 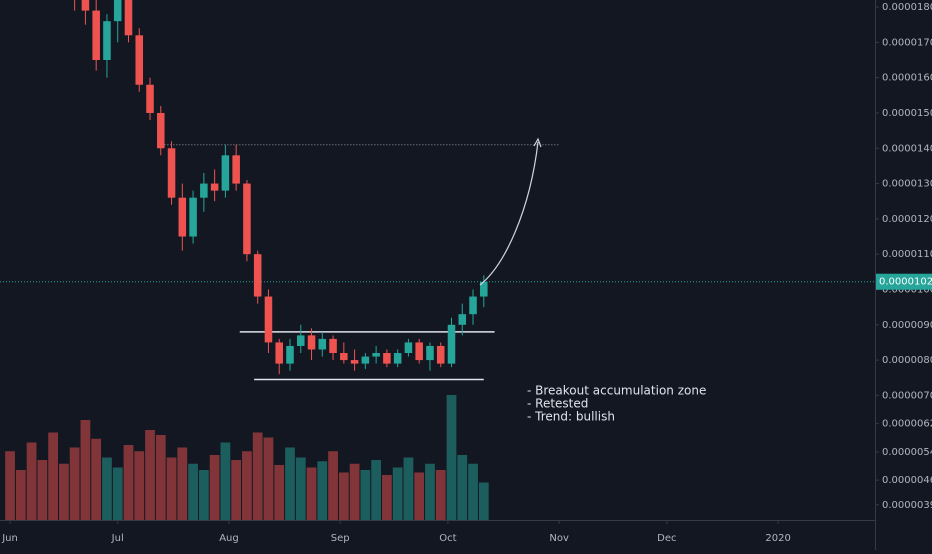 What do you see at coordinates (907, 452) in the screenshot?
I see `y-tick-label: 0.00000540` at bounding box center [907, 452].